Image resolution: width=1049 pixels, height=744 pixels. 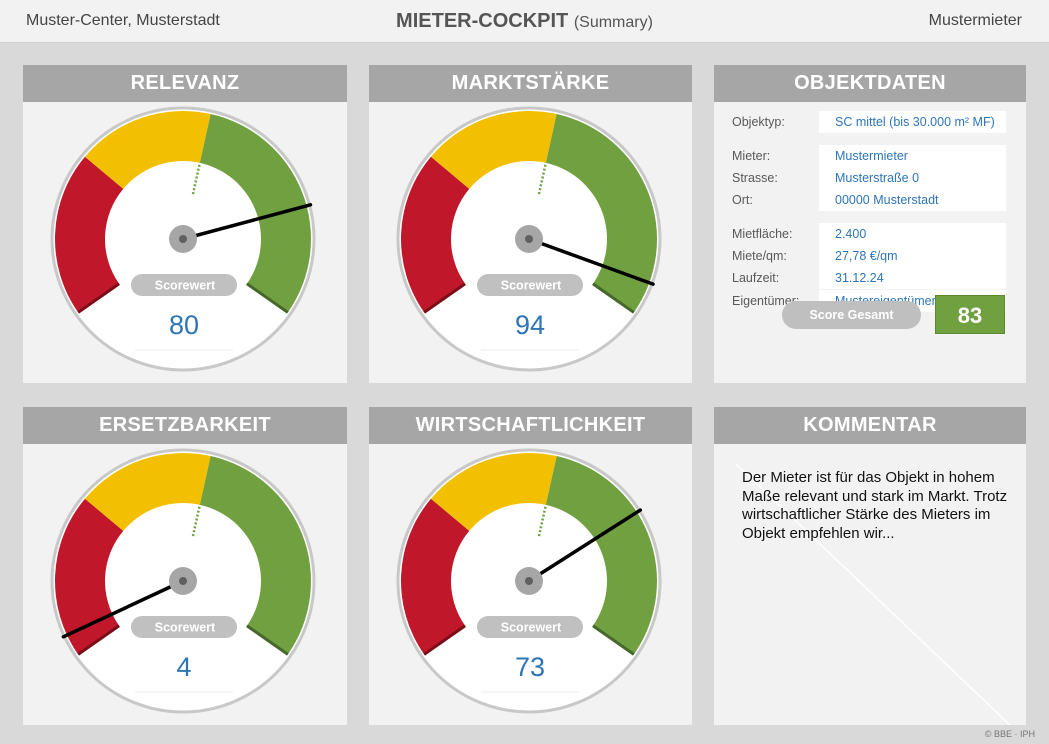 I want to click on objektdaten-row: Mieter: Mustermieter, so click(x=870, y=156).